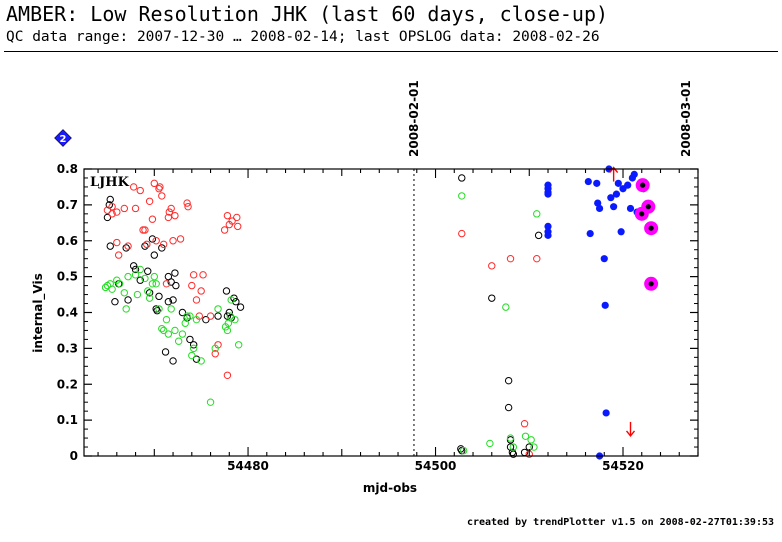 This screenshot has height=542, width=782. I want to click on y-tick-label: 0, so click(74, 456).